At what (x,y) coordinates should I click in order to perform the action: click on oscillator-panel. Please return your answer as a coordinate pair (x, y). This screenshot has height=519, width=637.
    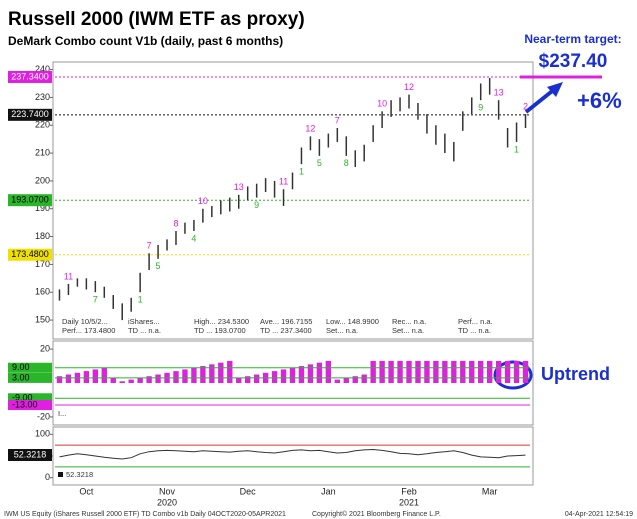
    Looking at the image, I should click on (293, 456).